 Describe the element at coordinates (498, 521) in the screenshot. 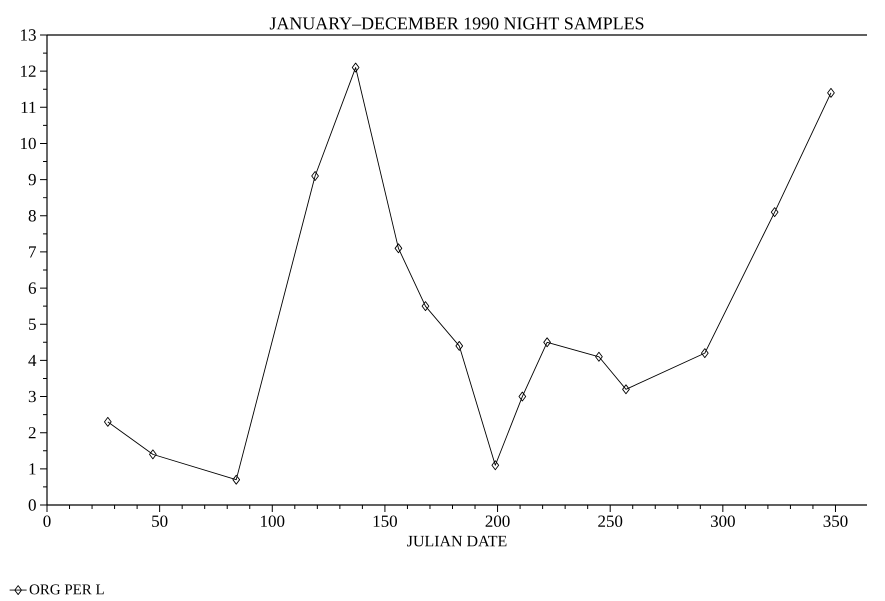

I see `x-tick-label: 200` at that location.